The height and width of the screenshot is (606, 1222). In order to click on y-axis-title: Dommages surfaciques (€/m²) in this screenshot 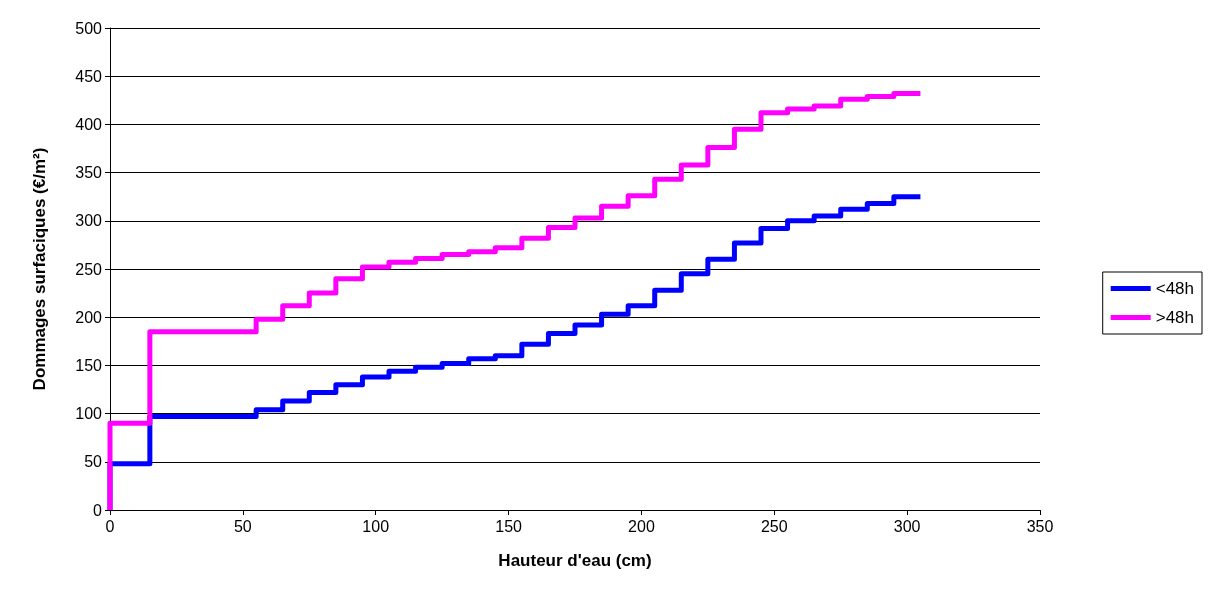, I will do `click(39, 269)`.